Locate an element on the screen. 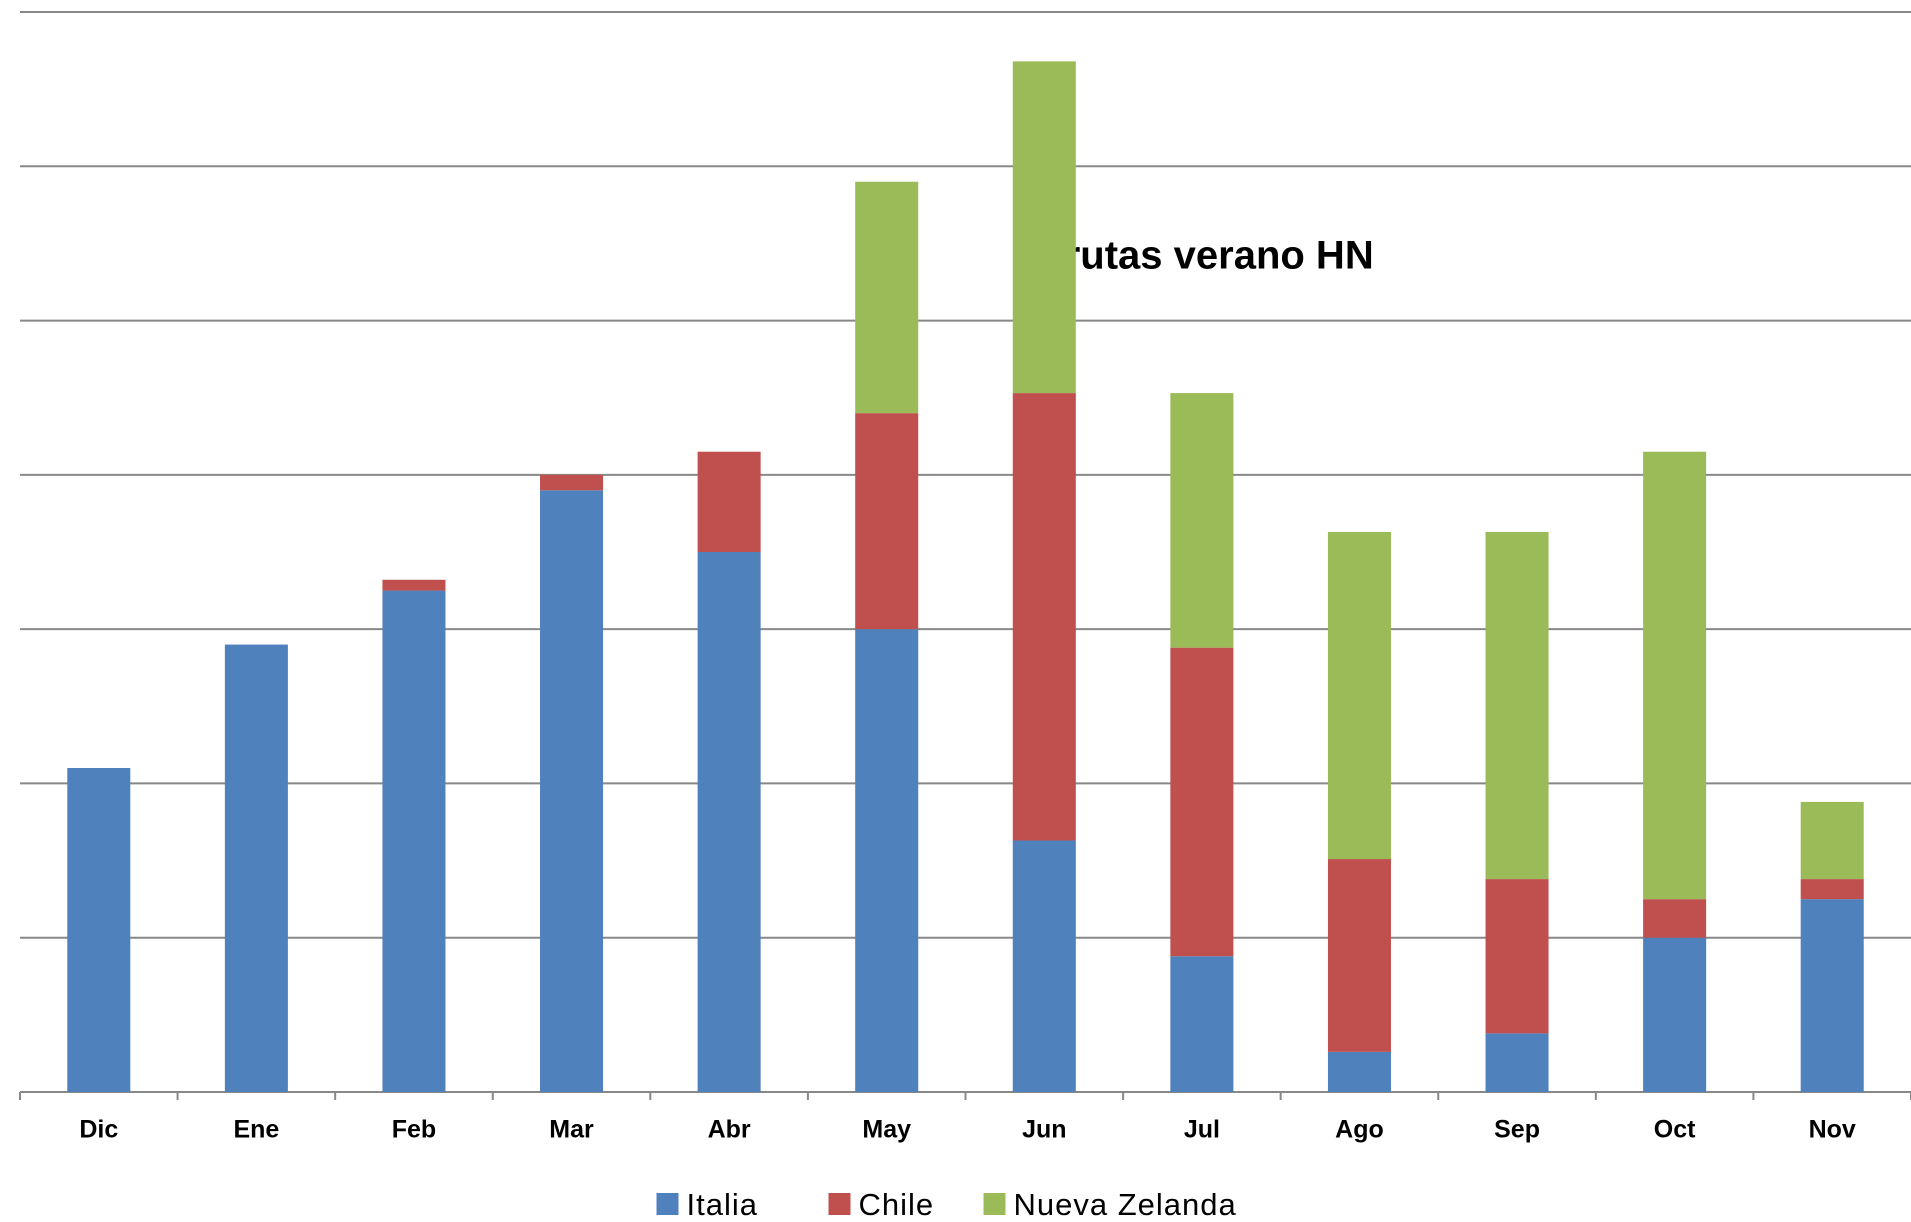  x-tick-label: Oct is located at coordinates (1675, 1130).